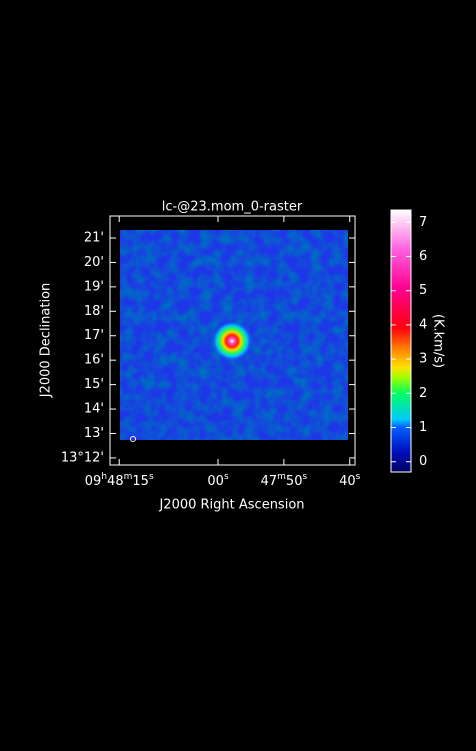  Describe the element at coordinates (423, 324) in the screenshot. I see `colorbar-tick-label: 4` at that location.